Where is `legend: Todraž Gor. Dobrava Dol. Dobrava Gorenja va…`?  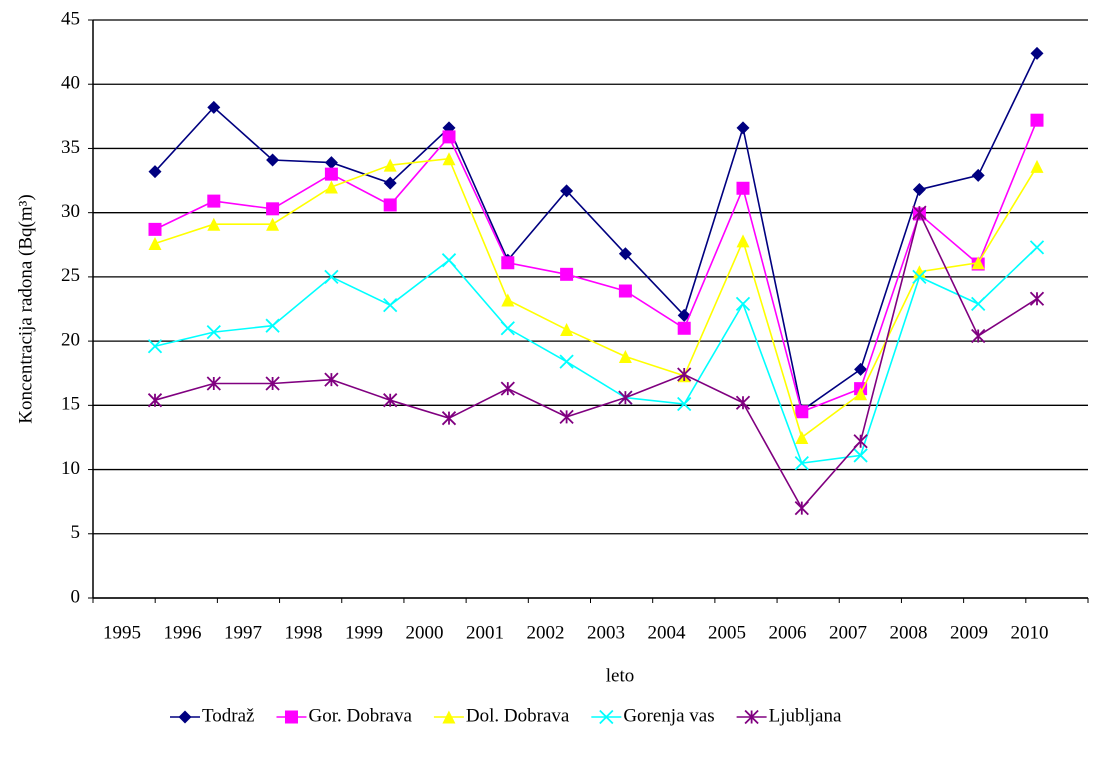
legend: Todraž Gor. Dobrava Dol. Dobrava Gorenja va… is located at coordinates (506, 715).